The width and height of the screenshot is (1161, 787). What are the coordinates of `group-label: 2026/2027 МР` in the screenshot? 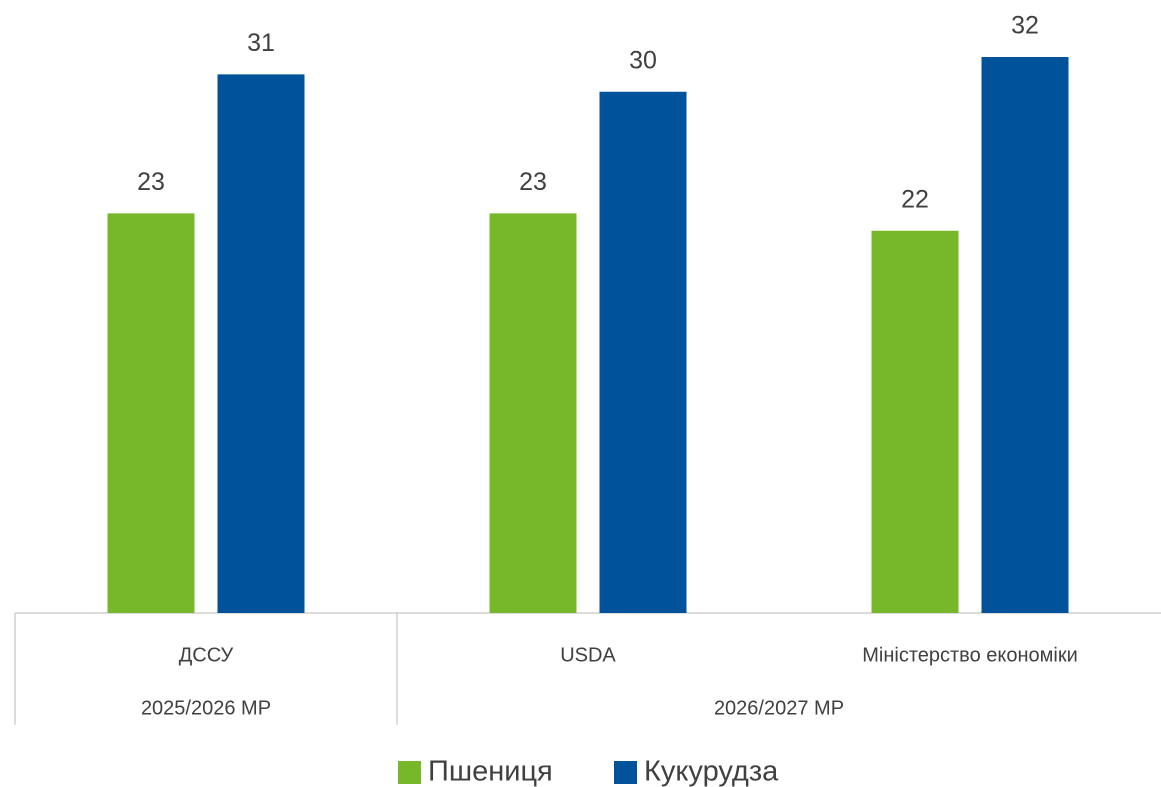 It's located at (779, 708).